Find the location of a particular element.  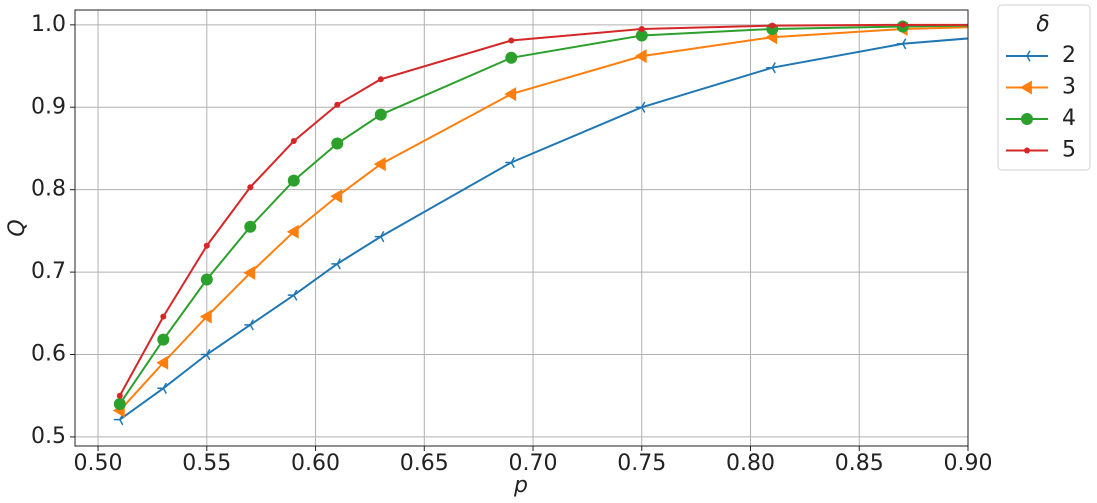

x-tick-label: 0.70 is located at coordinates (533, 463).